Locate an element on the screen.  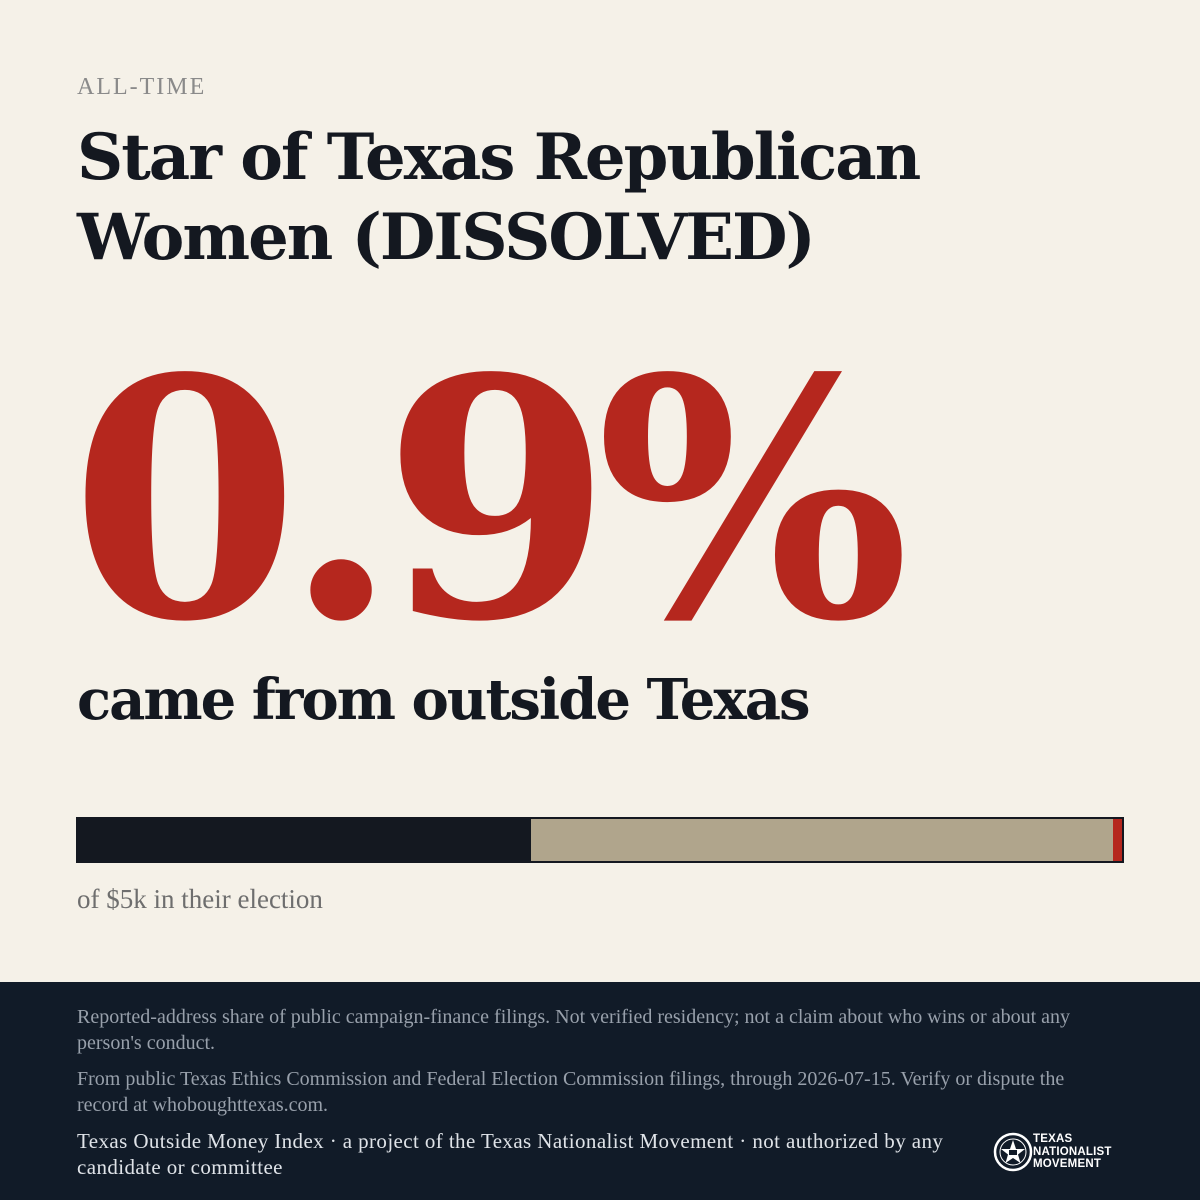
bar-segment-tan is located at coordinates (822, 840).